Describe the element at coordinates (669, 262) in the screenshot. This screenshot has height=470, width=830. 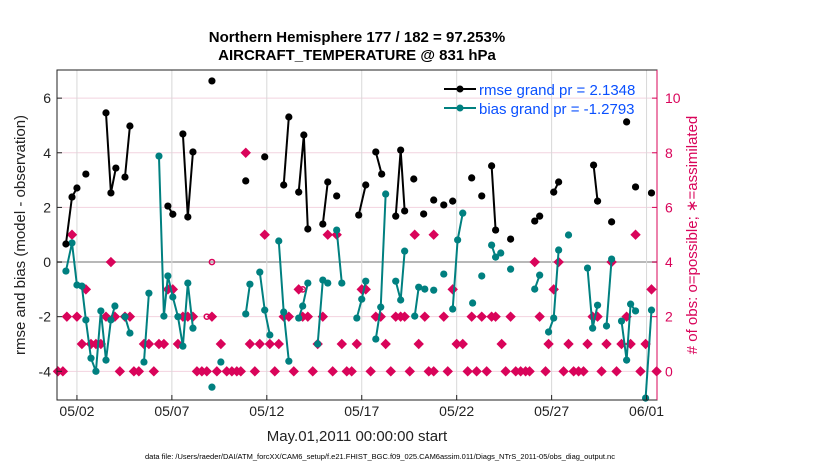
I see `y-tick-label-right: 4` at that location.